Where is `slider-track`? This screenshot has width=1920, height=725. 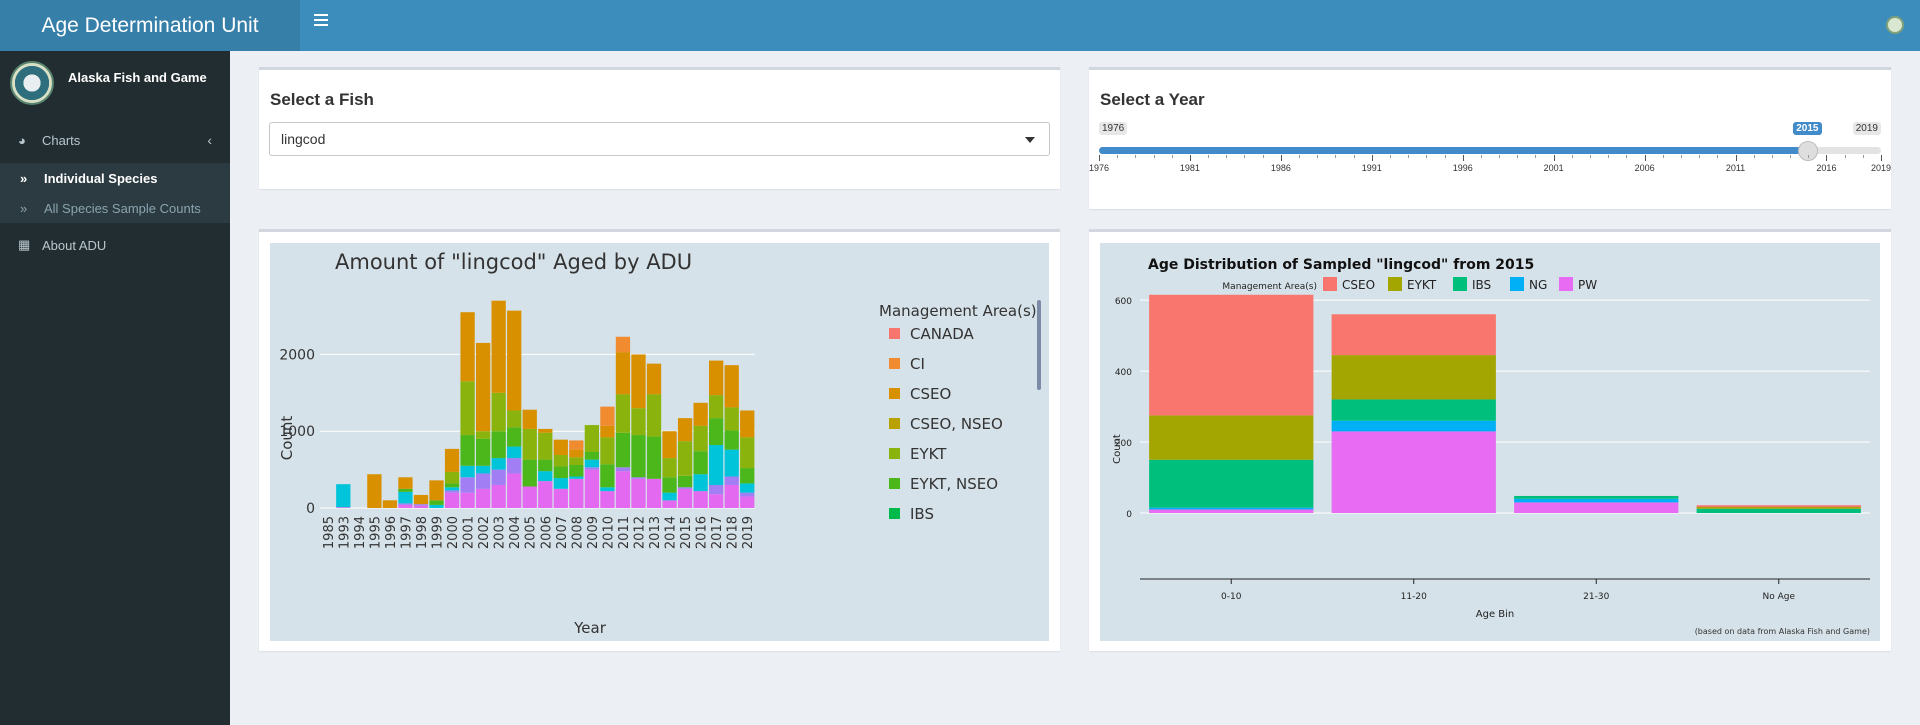 slider-track is located at coordinates (1490, 150).